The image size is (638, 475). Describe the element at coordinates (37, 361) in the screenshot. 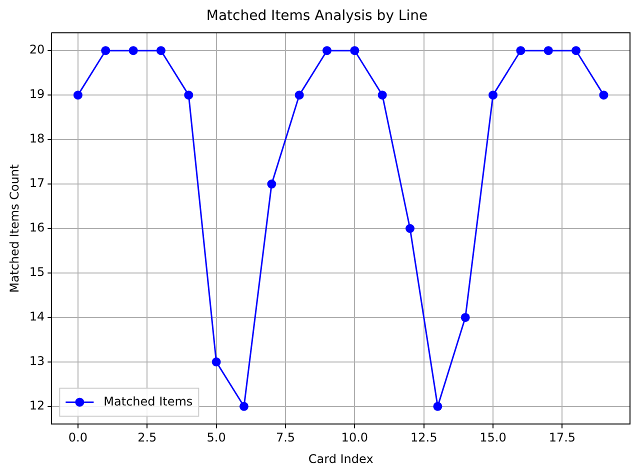

I see `y-tick-label: 13` at that location.